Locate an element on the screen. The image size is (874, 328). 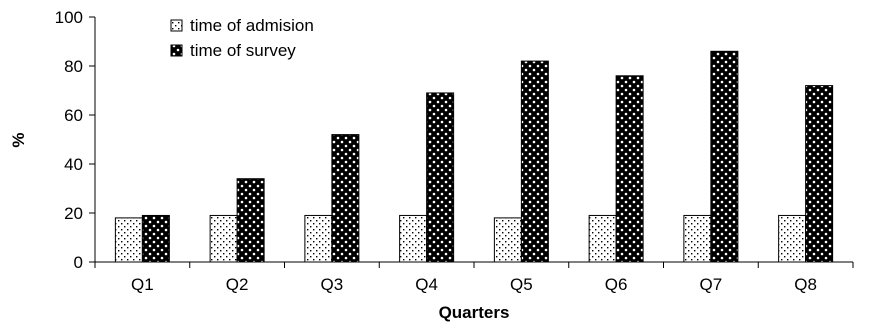
y-axis-title: % is located at coordinates (18, 139).